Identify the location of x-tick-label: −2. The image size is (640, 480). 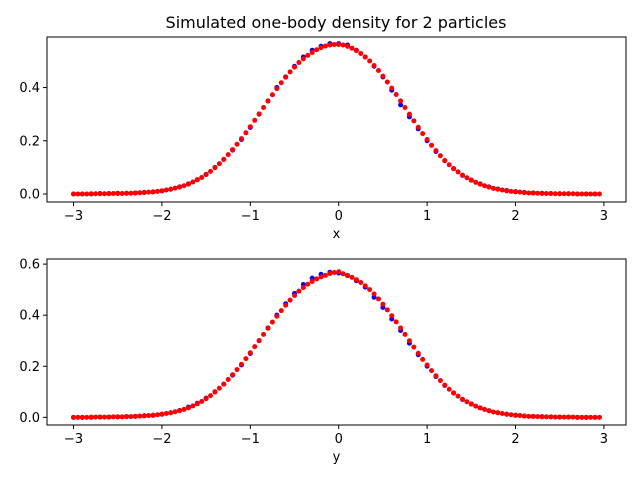
(161, 439).